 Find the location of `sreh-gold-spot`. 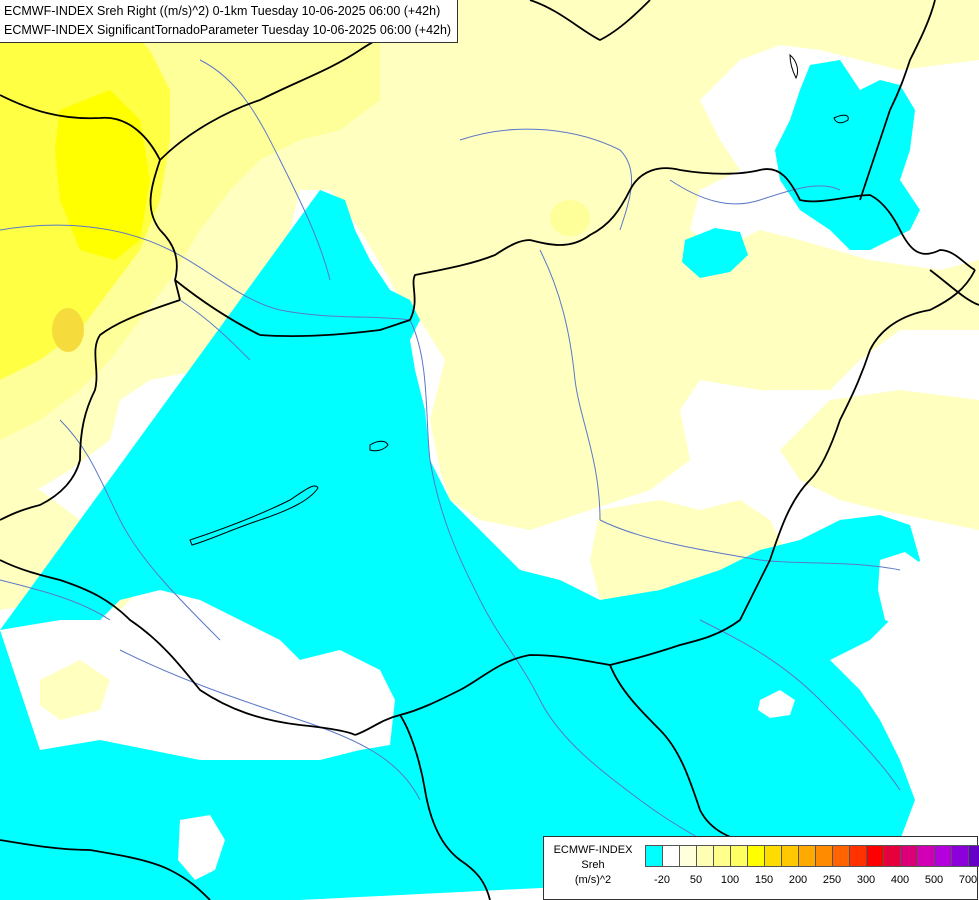

sreh-gold-spot is located at coordinates (68, 330).